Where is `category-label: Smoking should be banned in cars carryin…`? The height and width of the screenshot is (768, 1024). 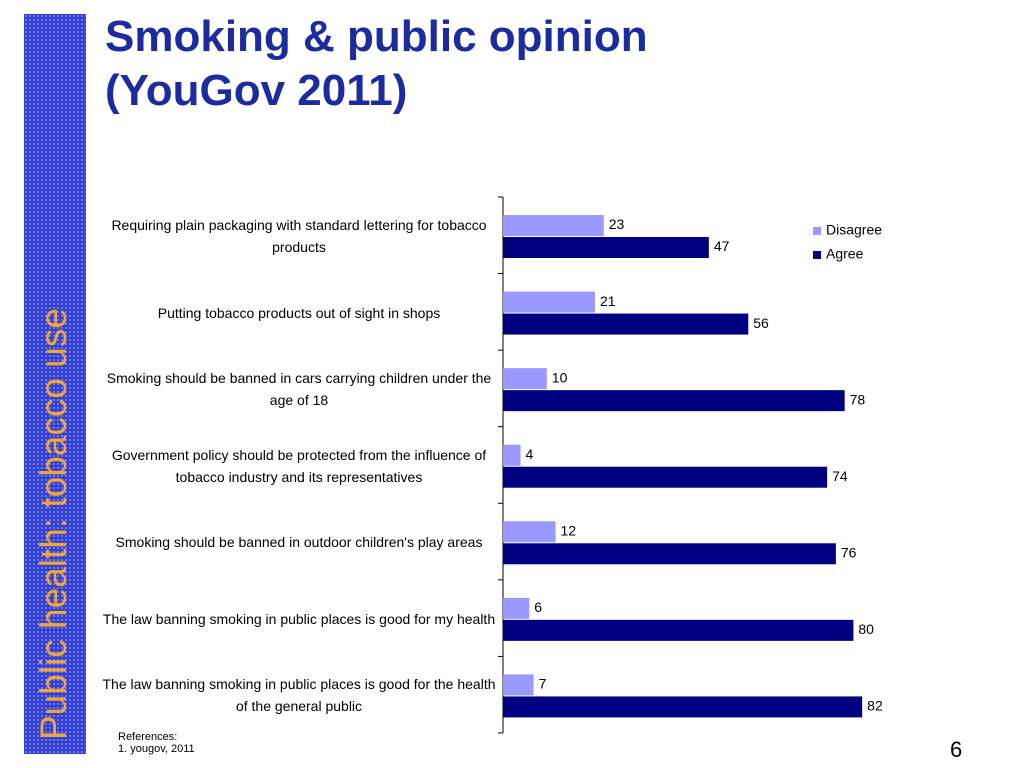 category-label: Smoking should be banned in cars carryin… is located at coordinates (299, 389).